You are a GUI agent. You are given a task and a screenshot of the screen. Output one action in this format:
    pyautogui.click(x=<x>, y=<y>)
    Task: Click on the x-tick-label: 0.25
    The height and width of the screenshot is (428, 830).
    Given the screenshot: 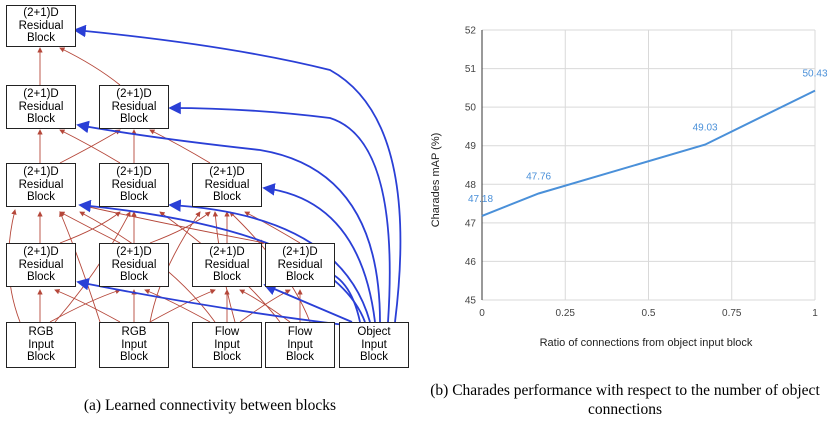 What is the action you would take?
    pyautogui.click(x=566, y=313)
    